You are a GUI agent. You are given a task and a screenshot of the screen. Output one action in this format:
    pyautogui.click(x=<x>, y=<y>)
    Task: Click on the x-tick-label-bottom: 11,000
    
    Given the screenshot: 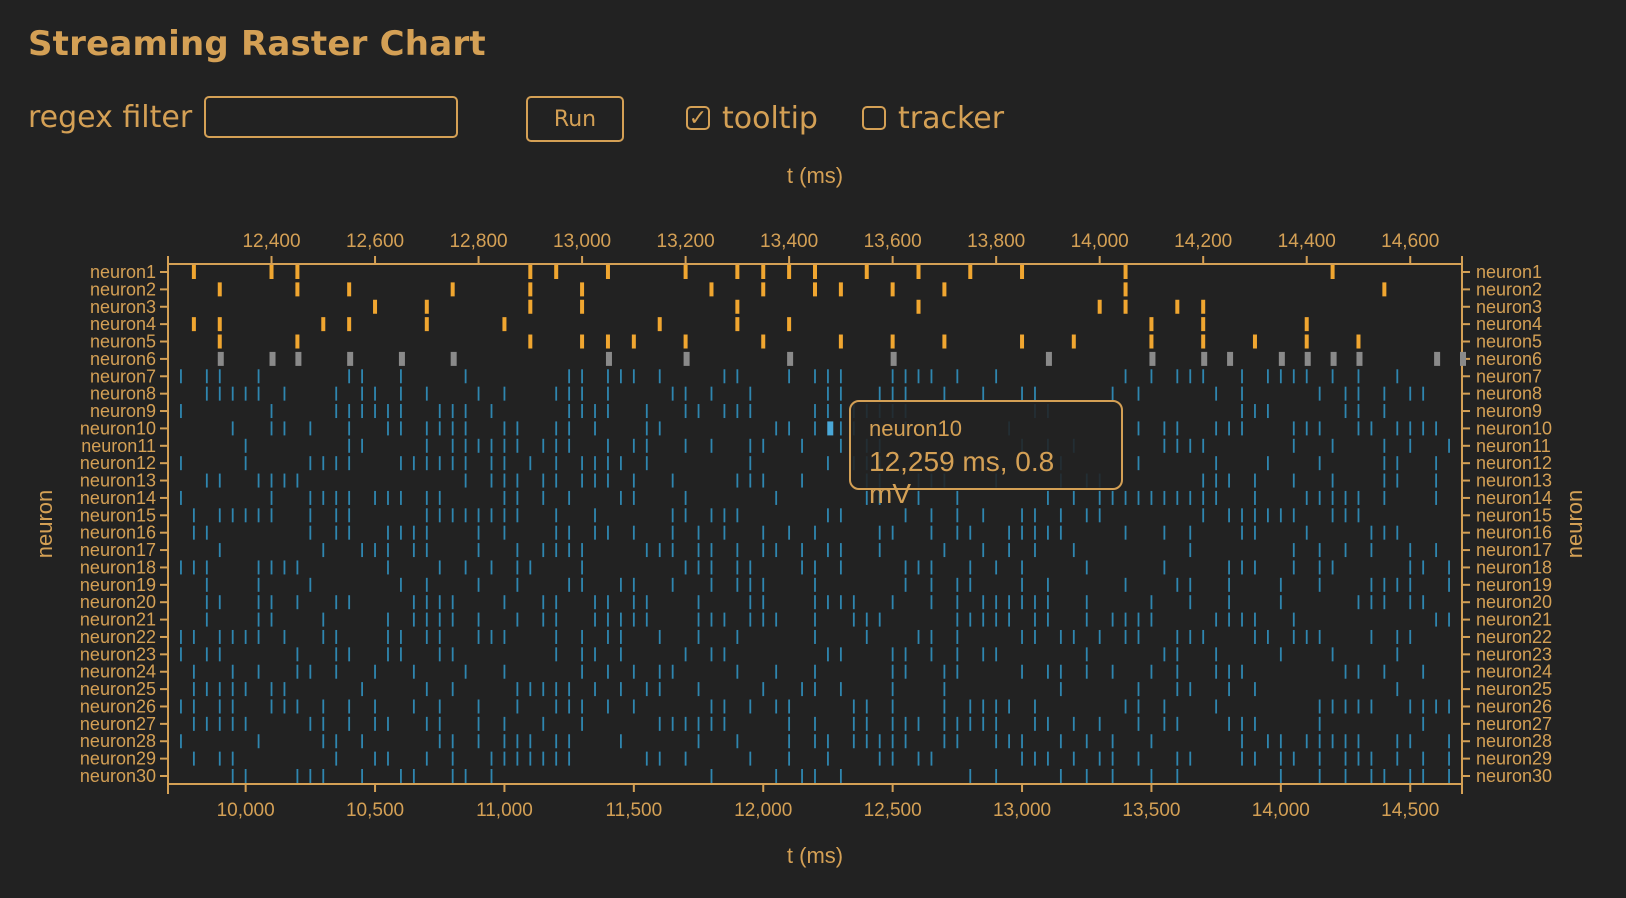 What is the action you would take?
    pyautogui.click(x=504, y=810)
    